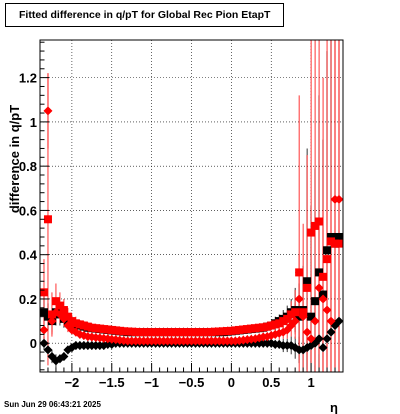 The image size is (400, 414). Describe the element at coordinates (231, 382) in the screenshot. I see `x-tick-label: 0` at that location.